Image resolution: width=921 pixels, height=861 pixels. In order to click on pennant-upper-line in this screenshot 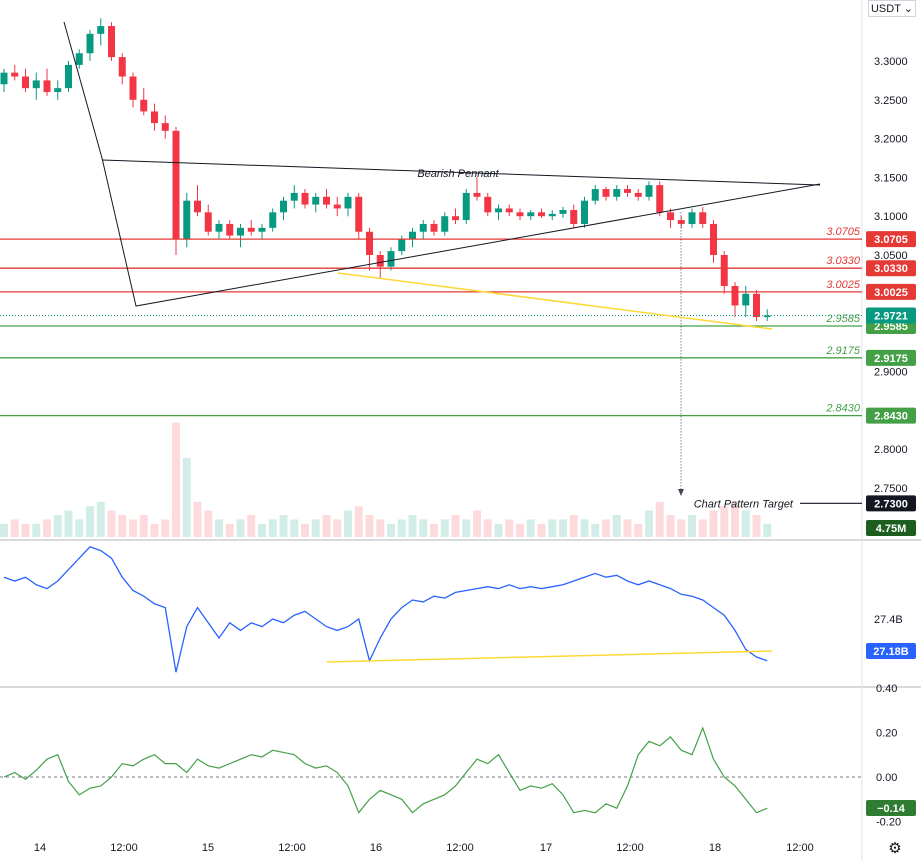, I will do `click(461, 172)`.